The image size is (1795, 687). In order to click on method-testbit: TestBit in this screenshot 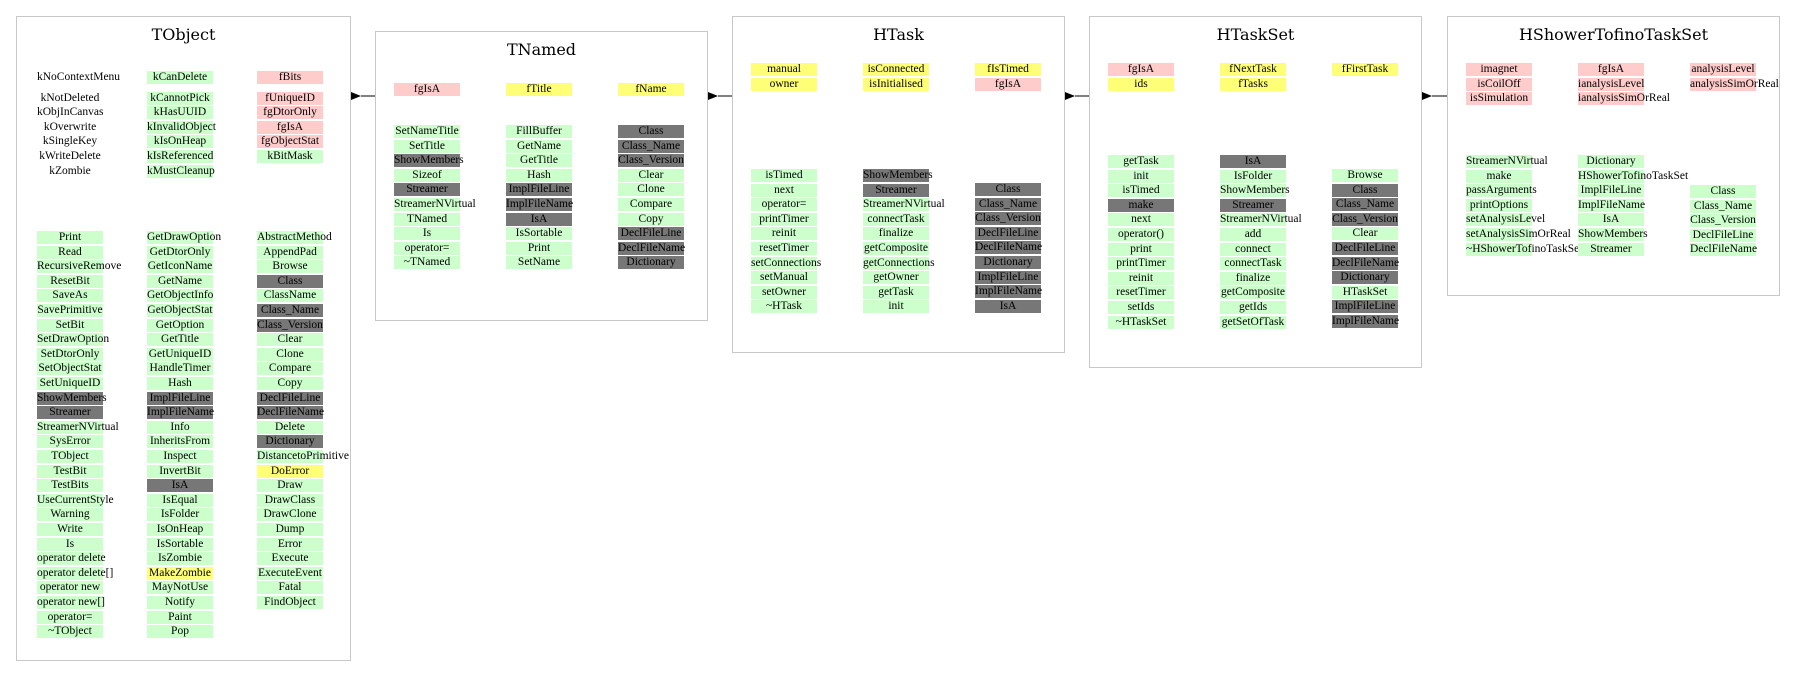, I will do `click(70, 471)`.